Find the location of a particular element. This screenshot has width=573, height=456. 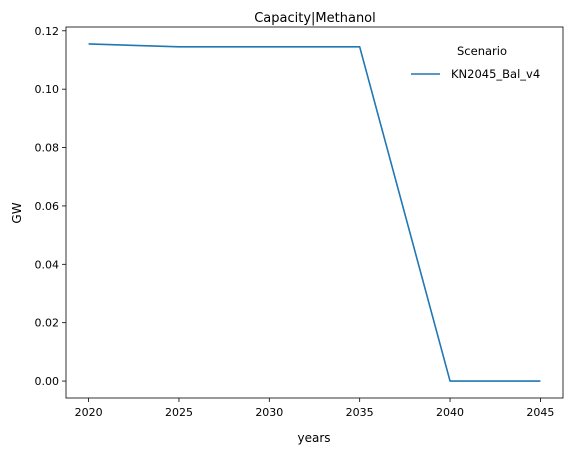

y-tick-label: 0.06 is located at coordinates (47, 206).